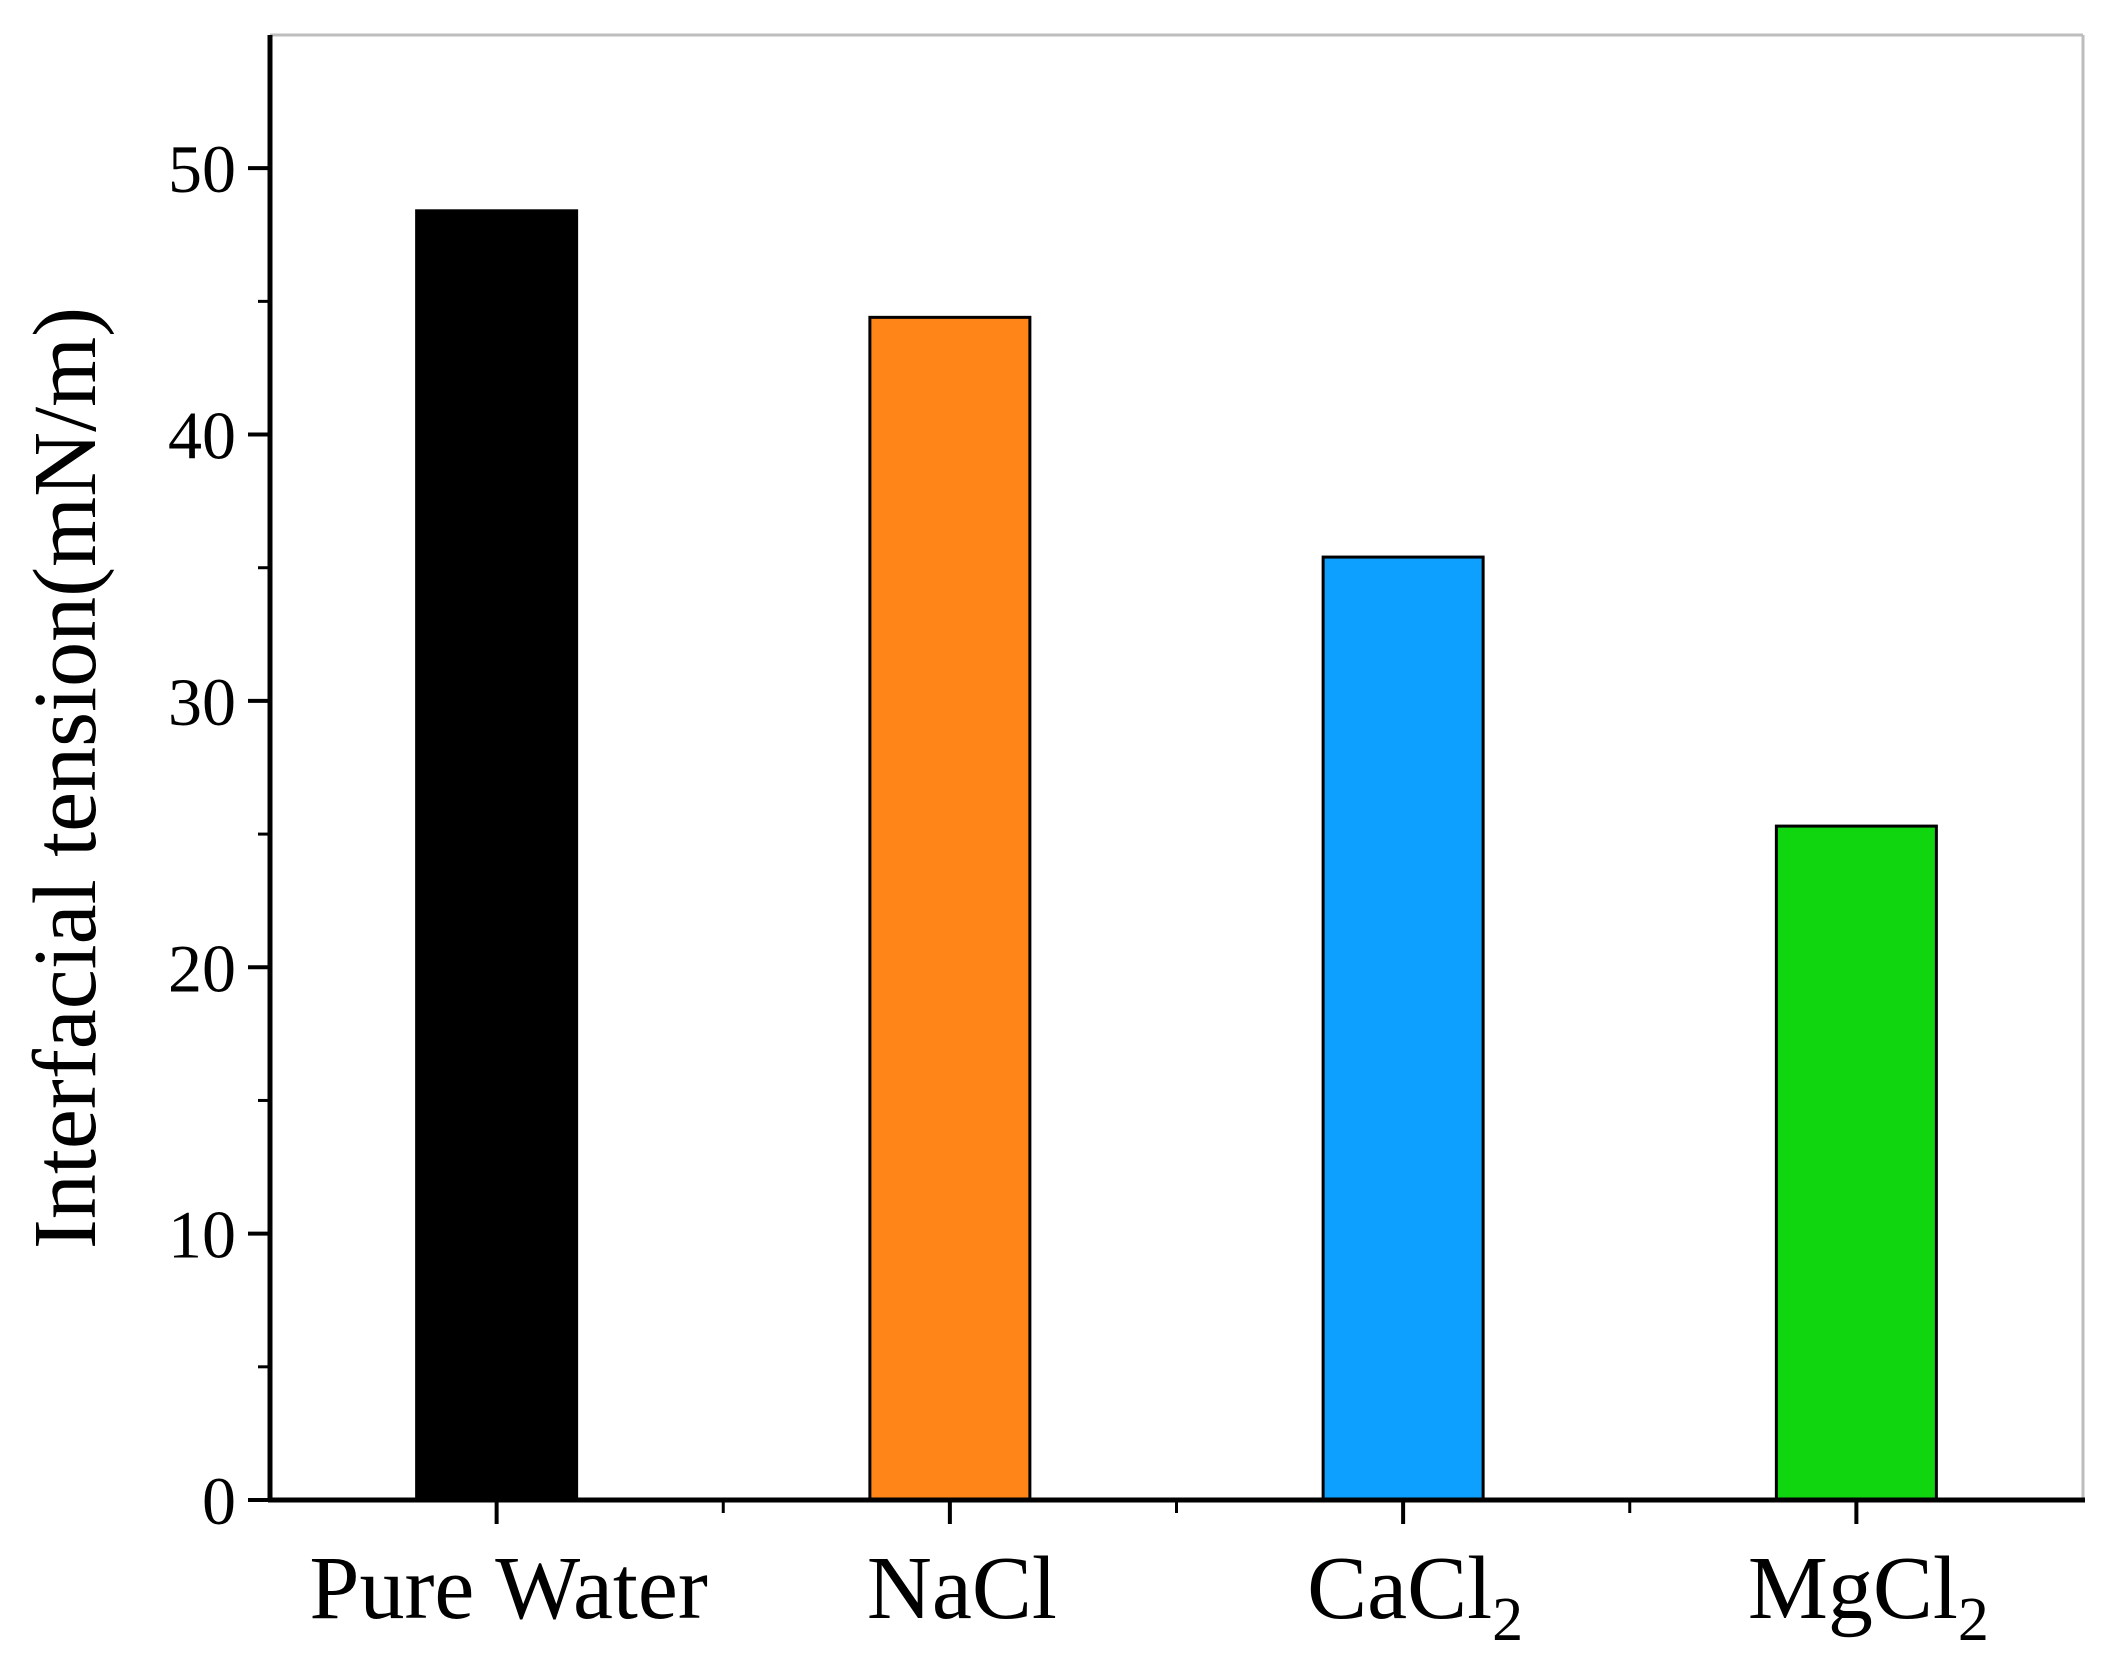 This screenshot has width=2103, height=1675. What do you see at coordinates (962, 1588) in the screenshot?
I see `x-tick-label: NaCl` at bounding box center [962, 1588].